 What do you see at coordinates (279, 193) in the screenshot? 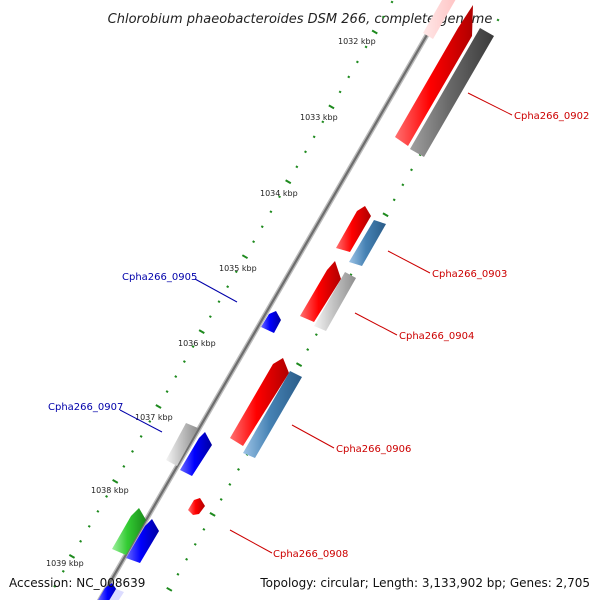
I see `tick-label-1034: 1034 kbp` at bounding box center [279, 193].